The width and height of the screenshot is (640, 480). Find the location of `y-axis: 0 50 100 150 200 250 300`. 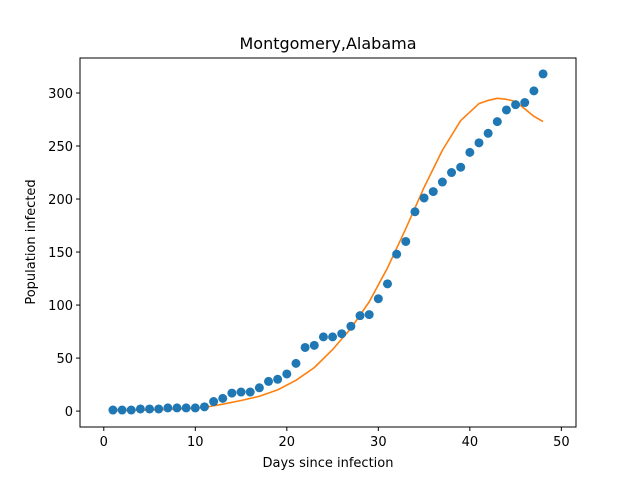

y-axis: 0 50 100 150 200 250 300 is located at coordinates (64, 253).